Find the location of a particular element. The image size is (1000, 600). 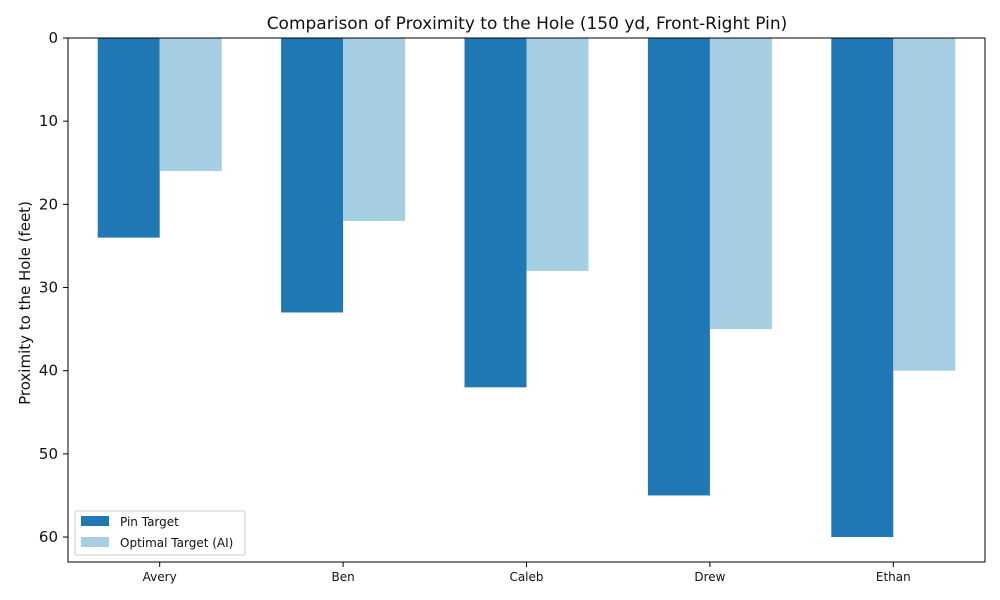

legend-label-pin-target: Pin Target is located at coordinates (149, 522).